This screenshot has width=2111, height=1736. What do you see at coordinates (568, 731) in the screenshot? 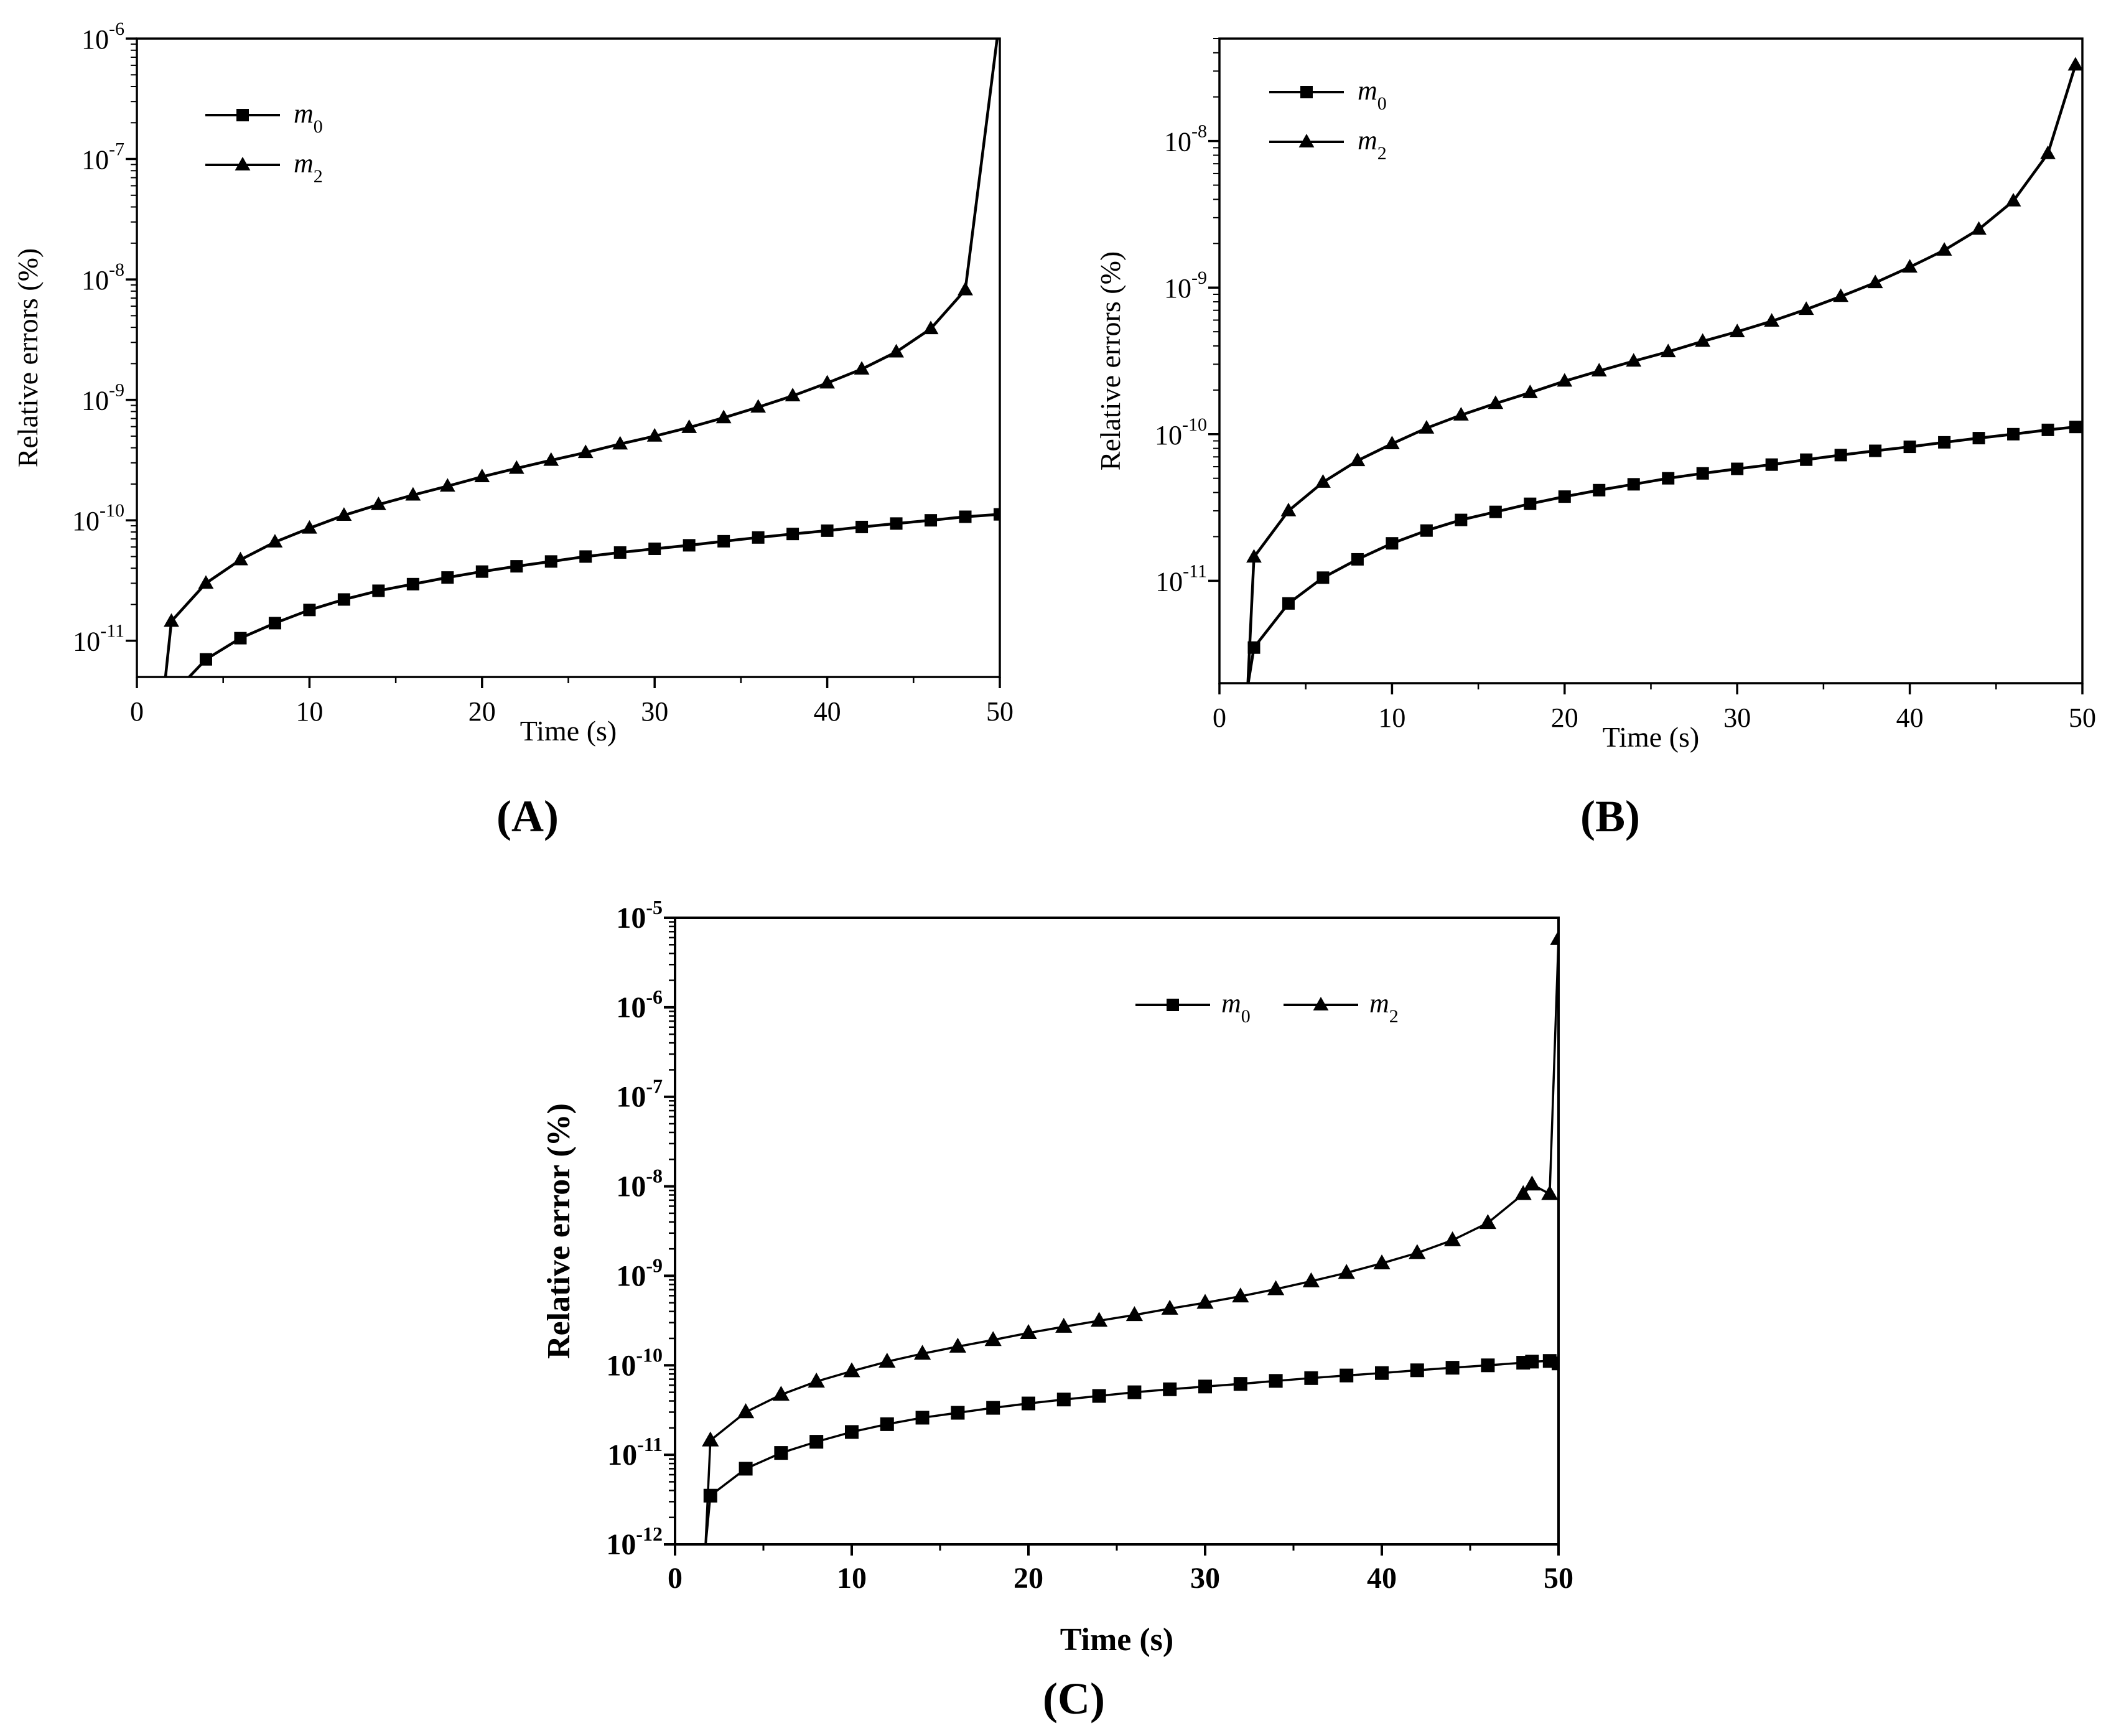
I see `x-axis-title: Time (s)` at bounding box center [568, 731].